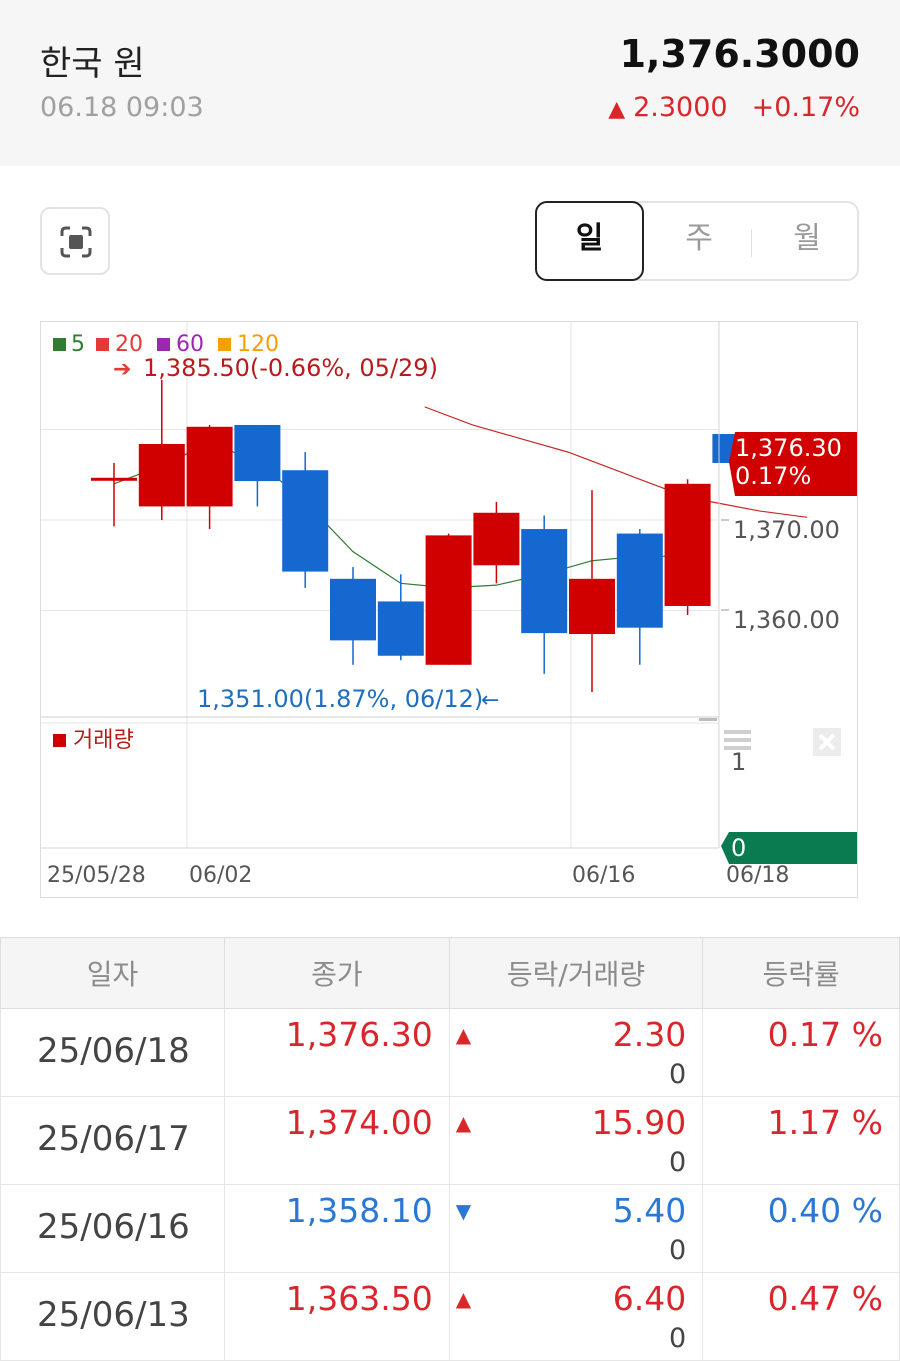 This screenshot has width=900, height=1361. What do you see at coordinates (463, 1211) in the screenshot?
I see `down-triangle-icon: ▼` at bounding box center [463, 1211].